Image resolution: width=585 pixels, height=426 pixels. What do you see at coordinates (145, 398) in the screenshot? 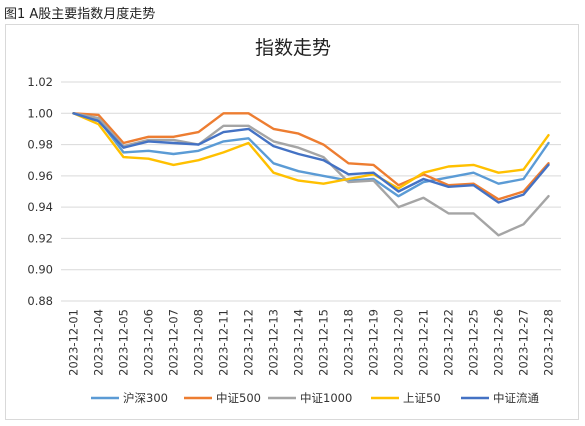
I see `legend-label: 沪深300` at bounding box center [145, 398].